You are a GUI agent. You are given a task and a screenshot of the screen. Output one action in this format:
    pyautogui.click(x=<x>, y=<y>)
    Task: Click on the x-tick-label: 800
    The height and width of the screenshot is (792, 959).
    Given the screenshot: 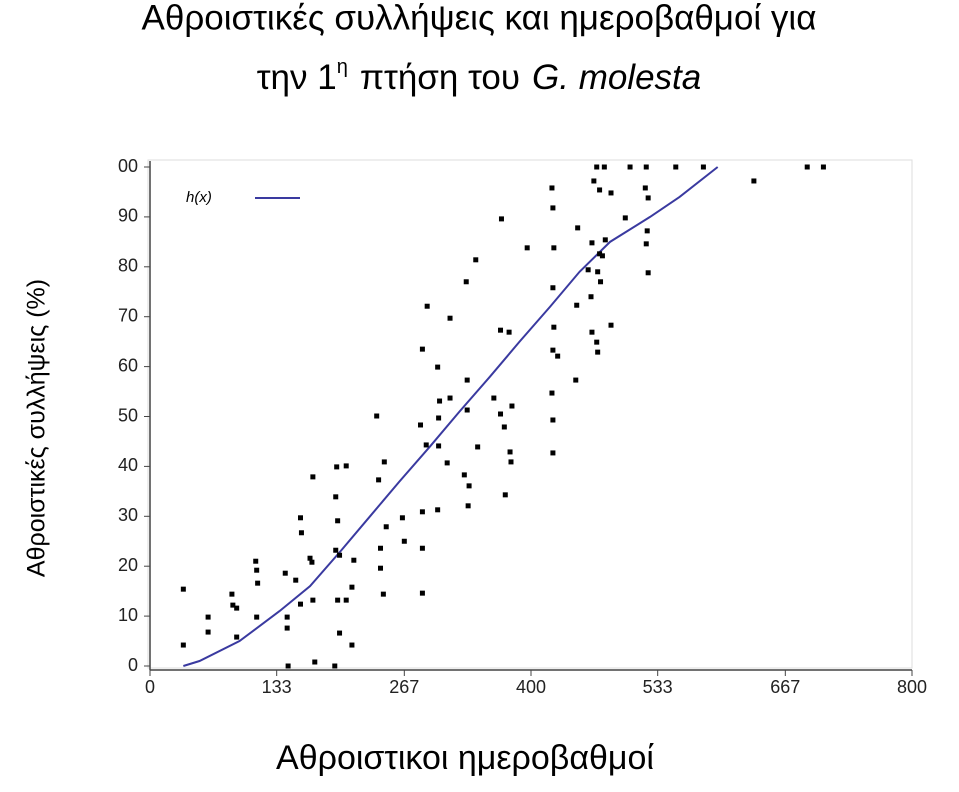 What is the action you would take?
    pyautogui.click(x=912, y=687)
    